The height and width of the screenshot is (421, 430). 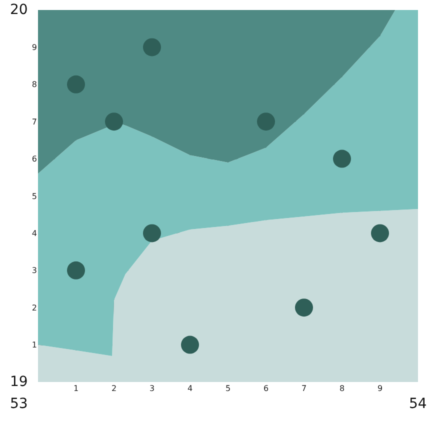 I want to click on y-tick-label: 6, so click(x=34, y=159).